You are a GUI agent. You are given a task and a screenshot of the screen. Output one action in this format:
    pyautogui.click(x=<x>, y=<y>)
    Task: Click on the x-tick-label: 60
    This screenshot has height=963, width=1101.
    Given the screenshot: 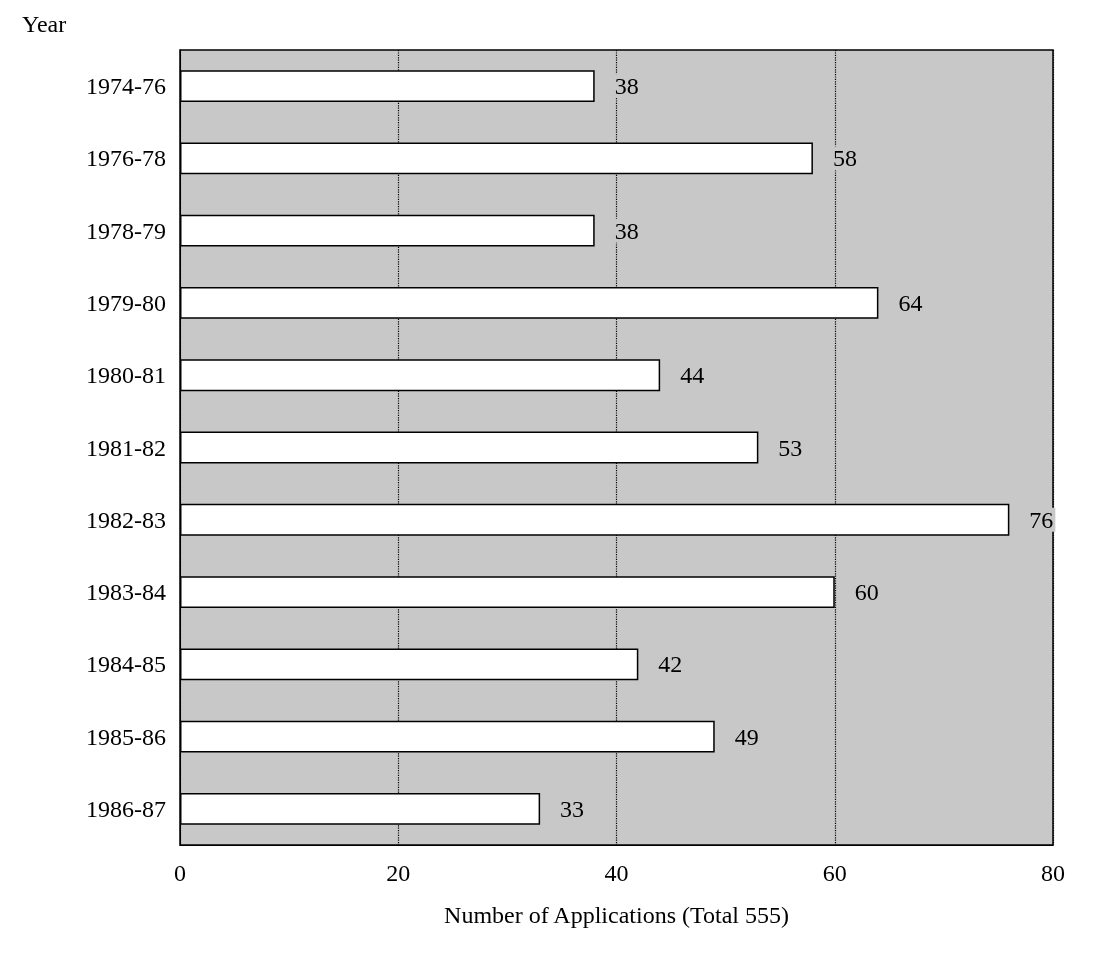 What is the action you would take?
    pyautogui.click(x=834, y=873)
    